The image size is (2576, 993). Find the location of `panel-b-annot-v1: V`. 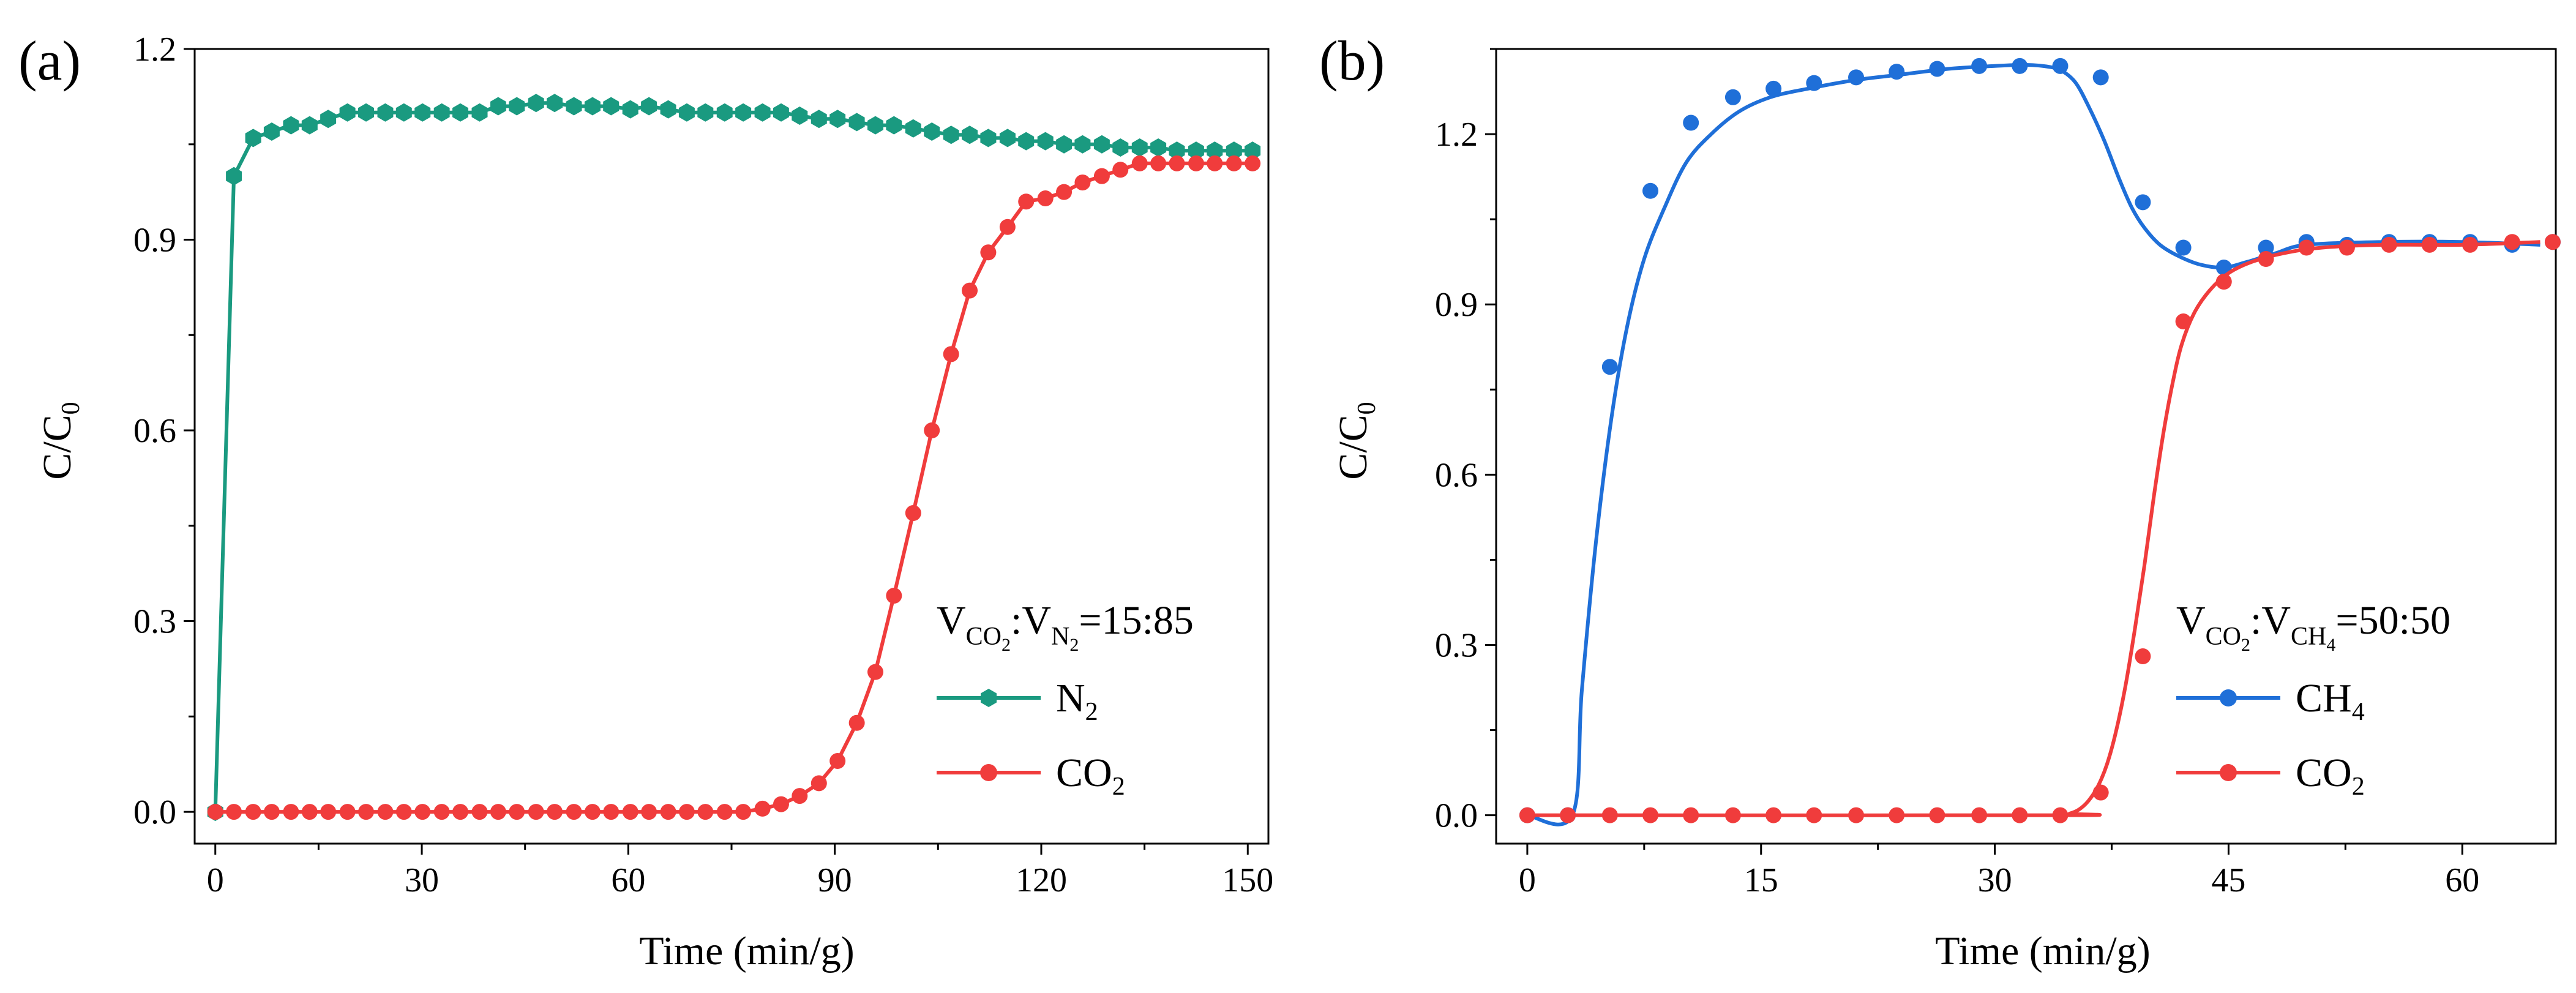

panel-b-annot-v1: V is located at coordinates (2191, 620).